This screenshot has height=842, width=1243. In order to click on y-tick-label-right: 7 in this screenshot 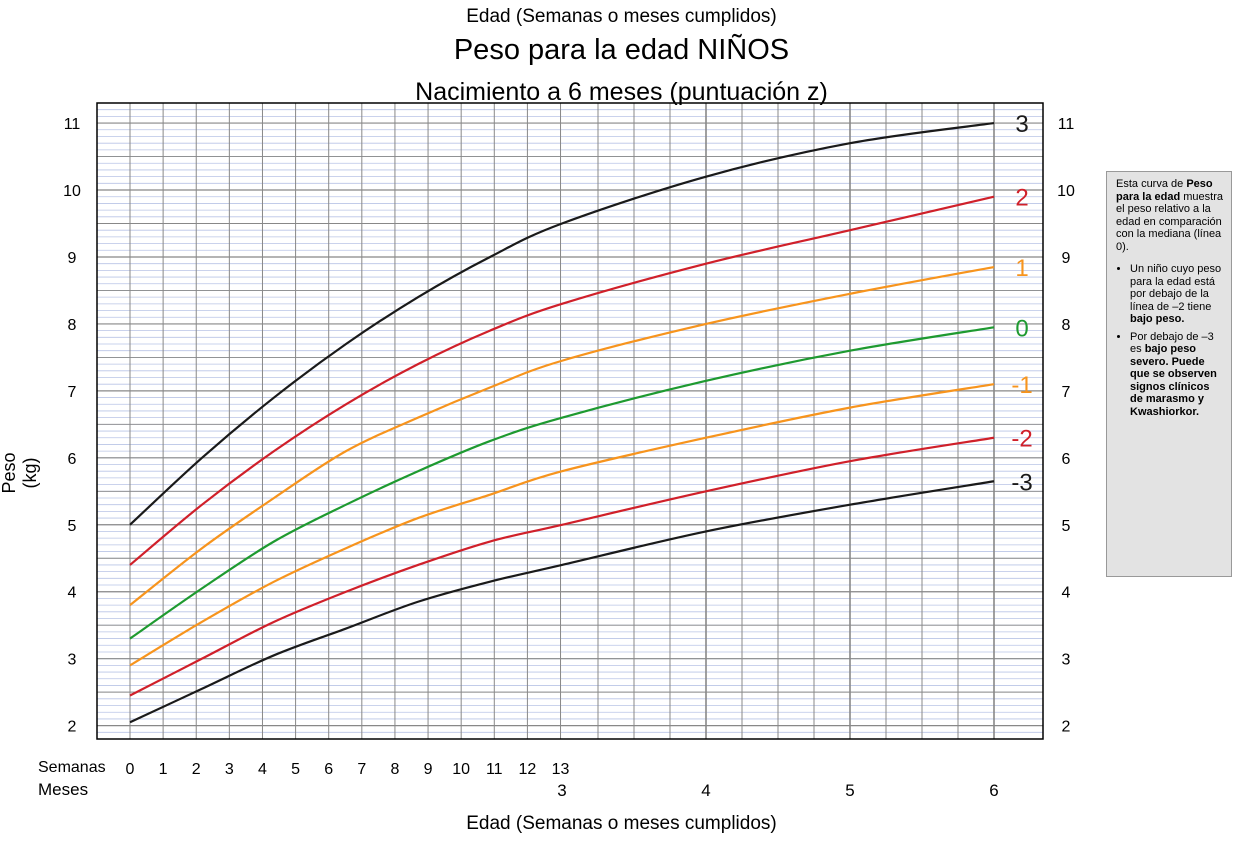, I will do `click(1066, 392)`.